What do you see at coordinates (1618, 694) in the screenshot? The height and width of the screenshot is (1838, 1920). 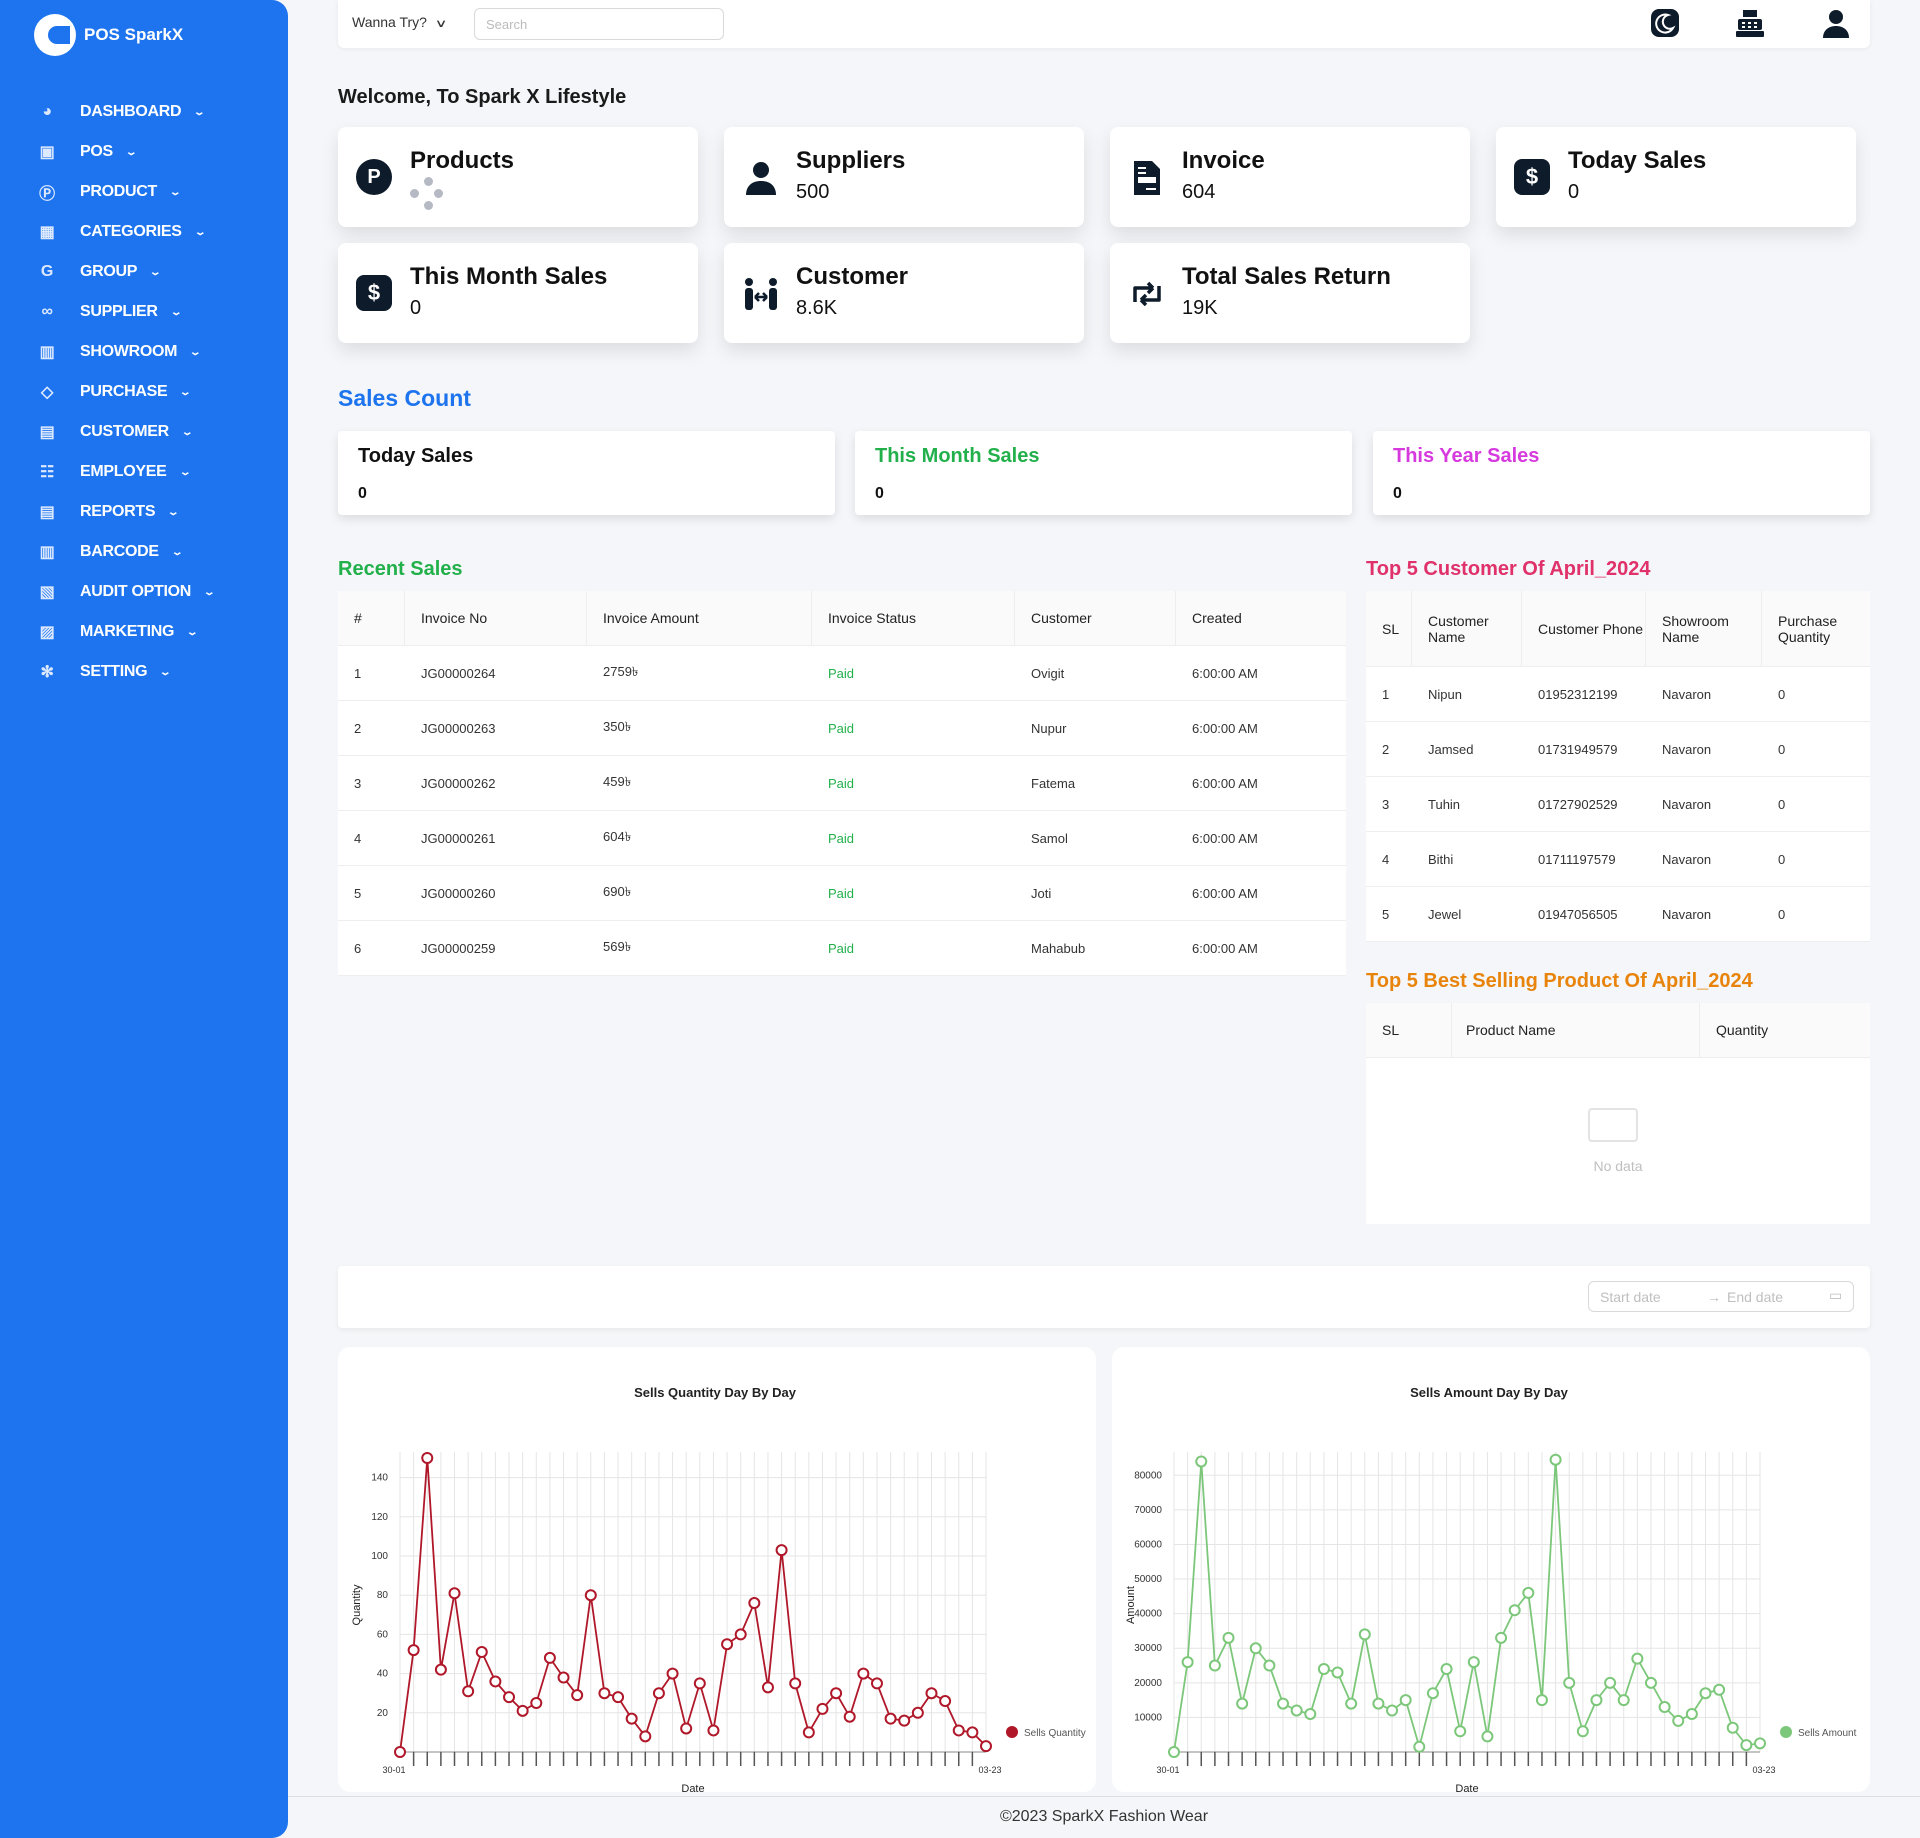 I see `table-row: 1 Nipun 01952312199 Navaron 0` at bounding box center [1618, 694].